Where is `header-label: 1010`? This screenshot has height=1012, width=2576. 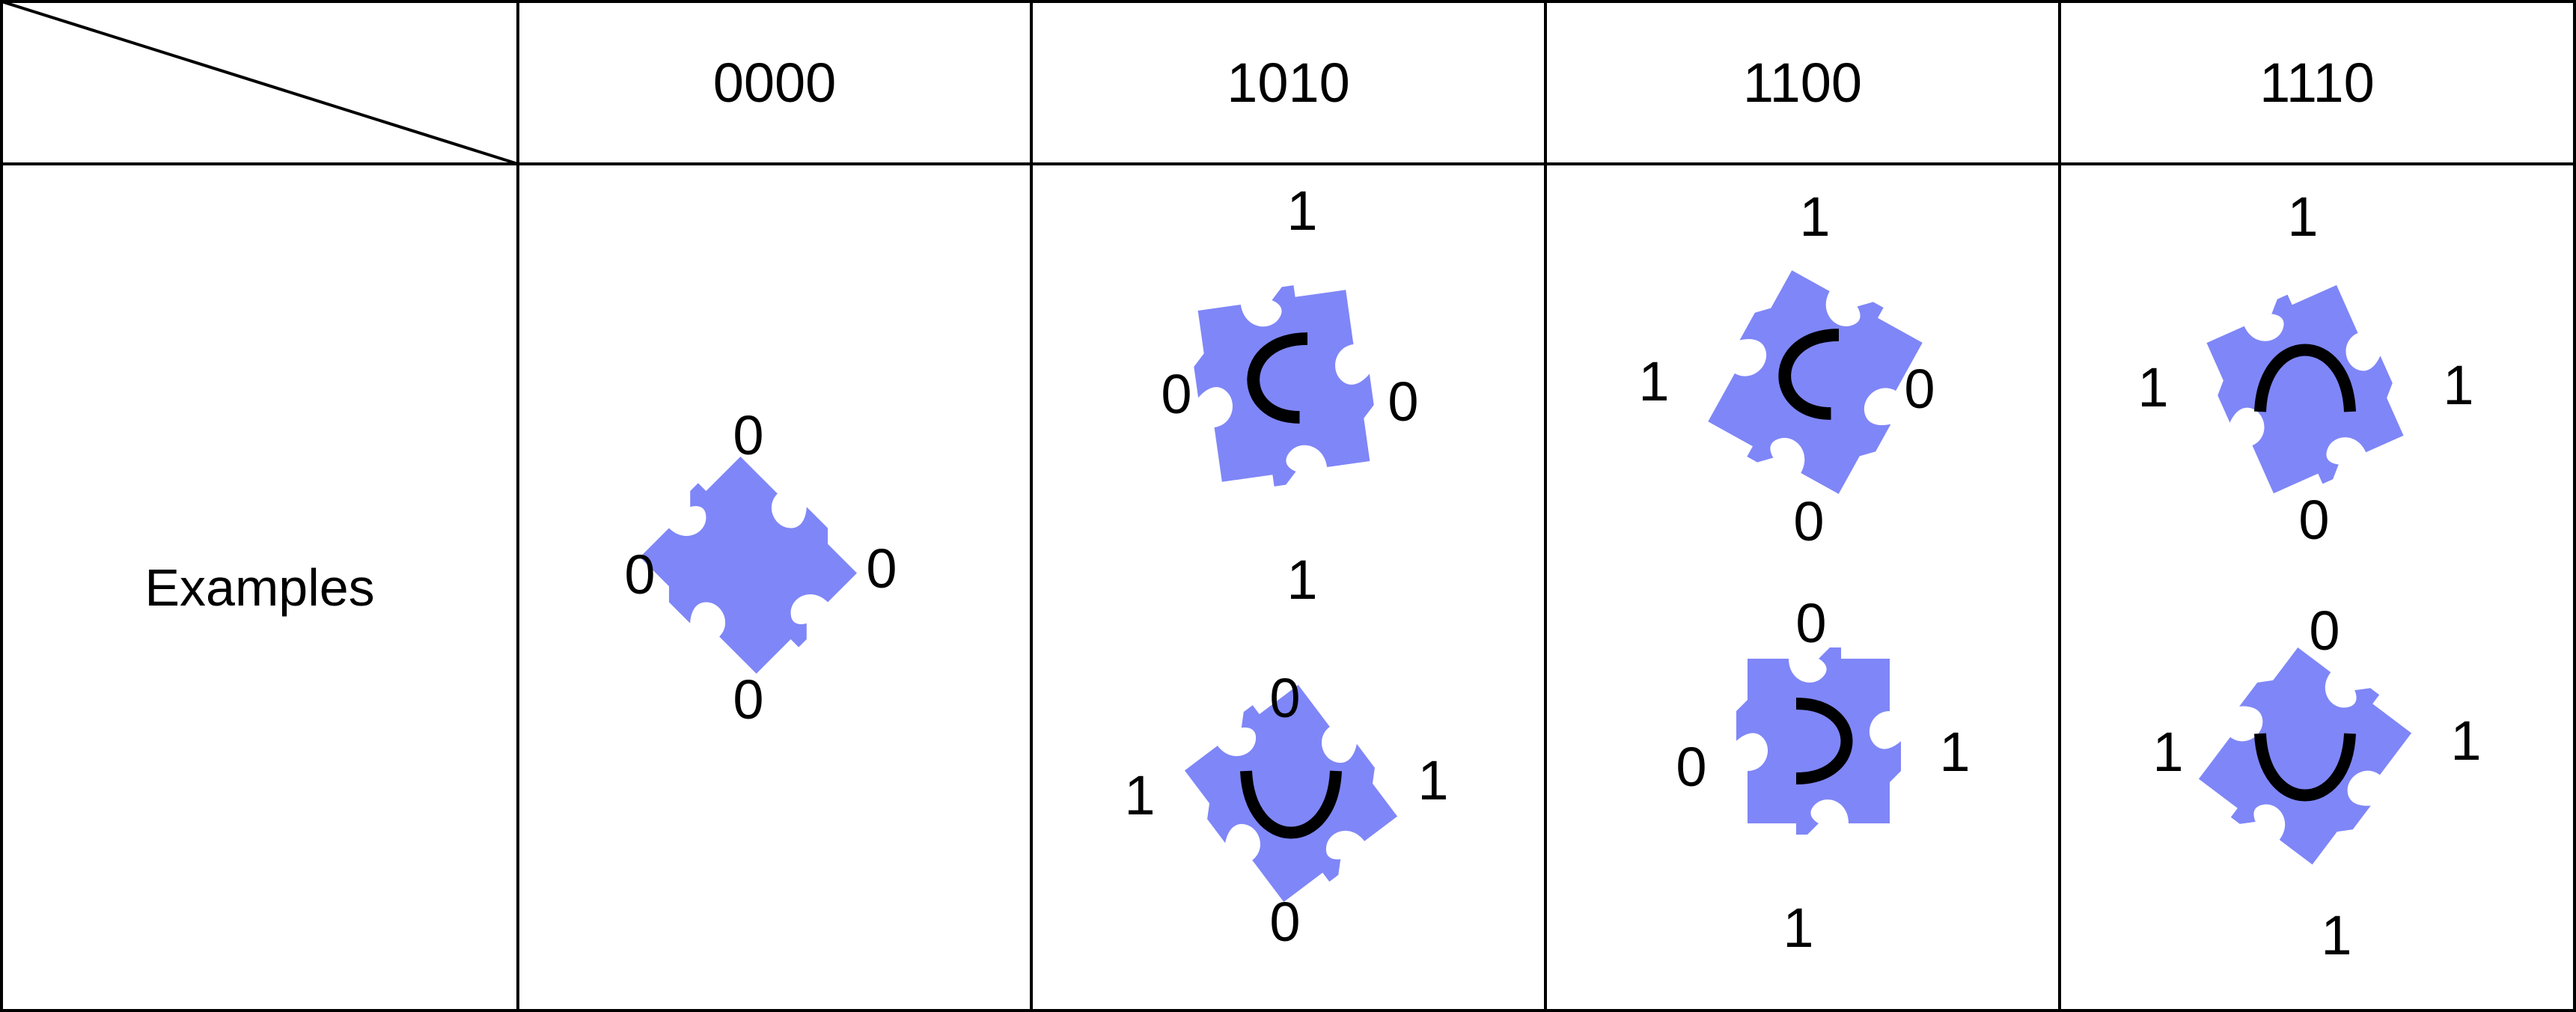
header-label: 1010 is located at coordinates (1288, 83).